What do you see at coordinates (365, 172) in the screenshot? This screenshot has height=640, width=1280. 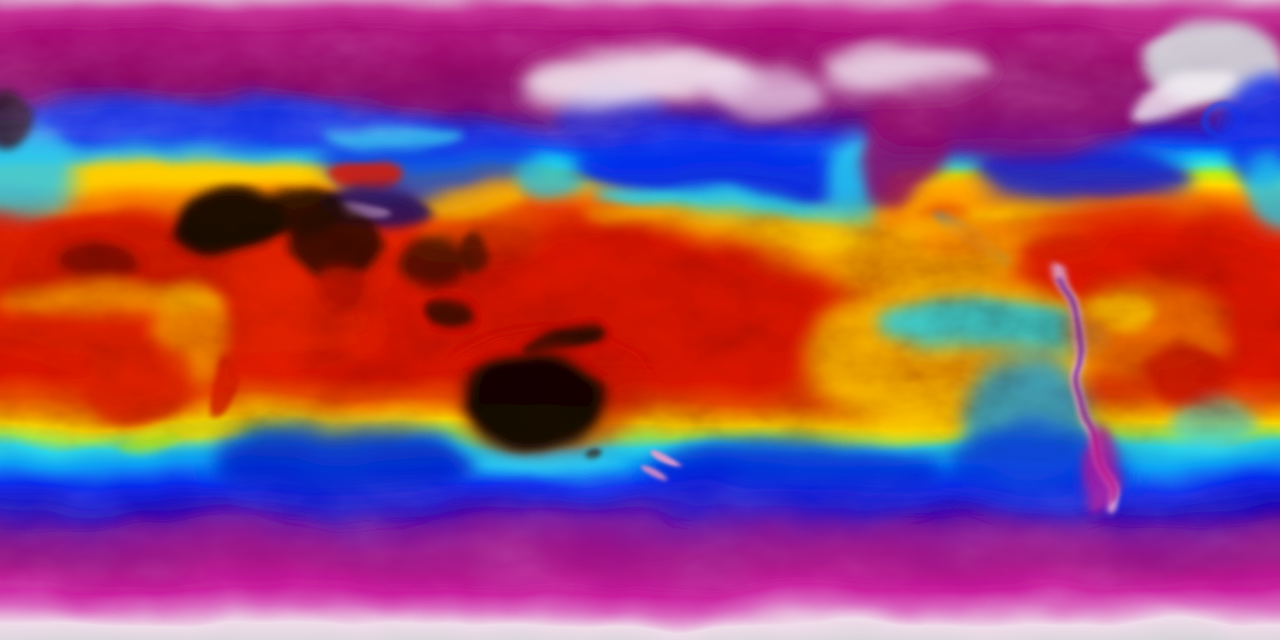 I see `tarim-red-patch` at bounding box center [365, 172].